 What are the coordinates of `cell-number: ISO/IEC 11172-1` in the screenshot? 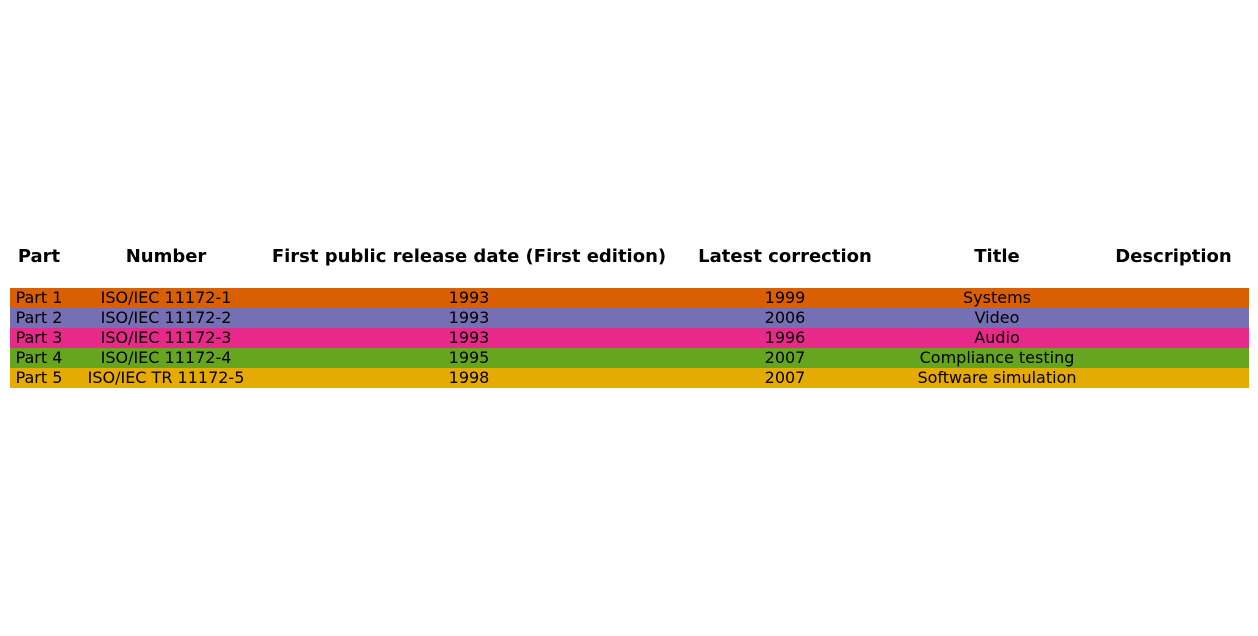 It's located at (166, 297).